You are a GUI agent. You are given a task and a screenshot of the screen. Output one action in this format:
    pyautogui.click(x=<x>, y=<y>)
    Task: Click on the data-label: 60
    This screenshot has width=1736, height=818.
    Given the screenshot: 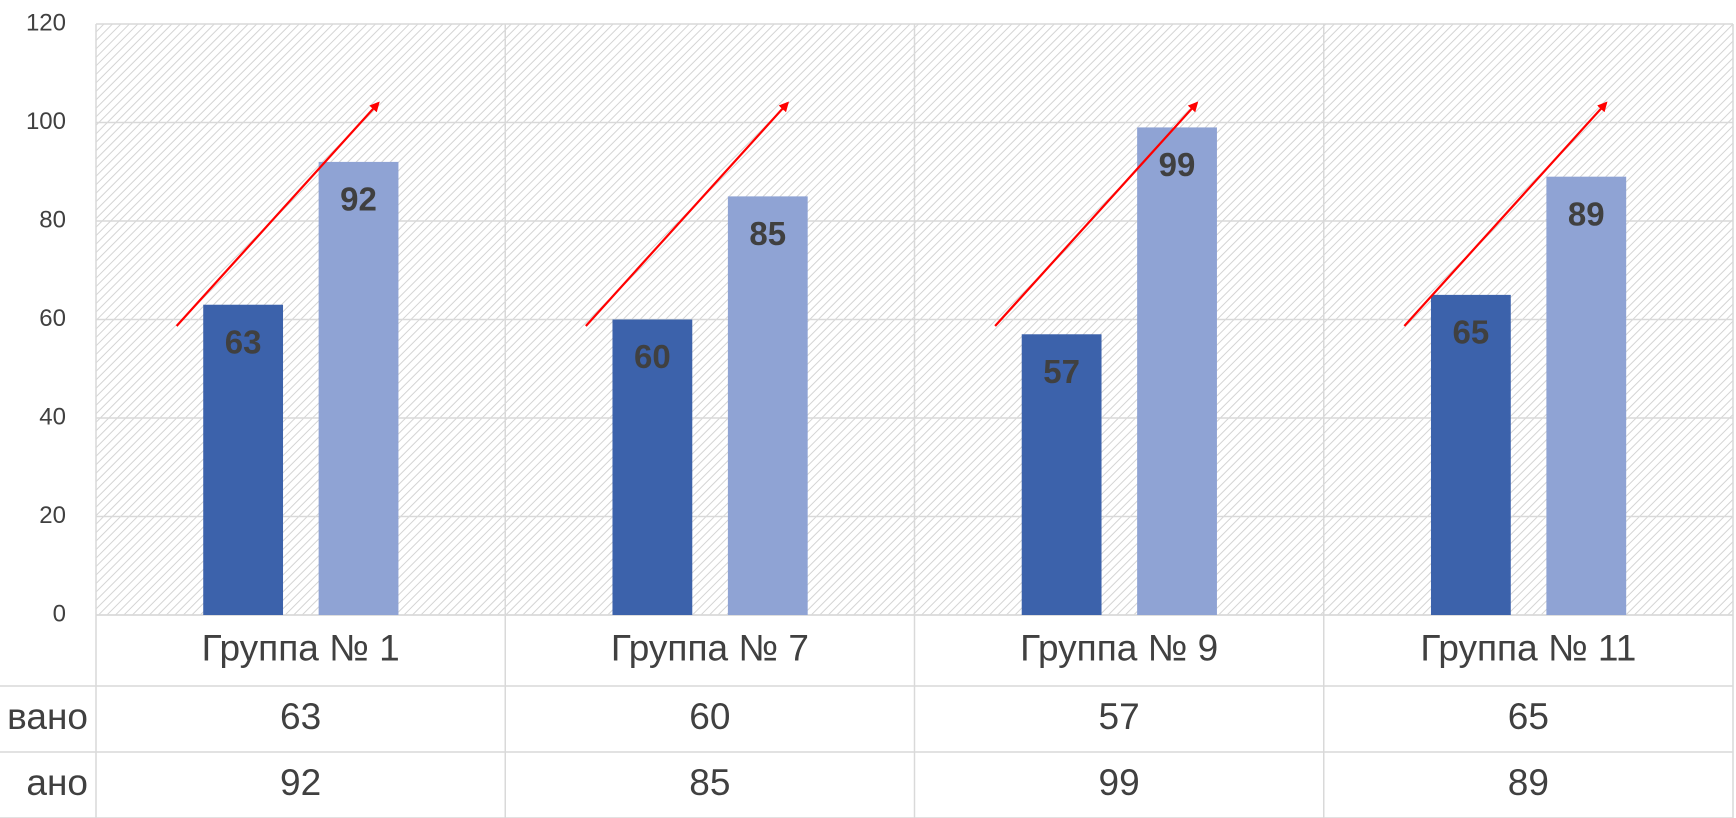 What is the action you would take?
    pyautogui.click(x=652, y=356)
    